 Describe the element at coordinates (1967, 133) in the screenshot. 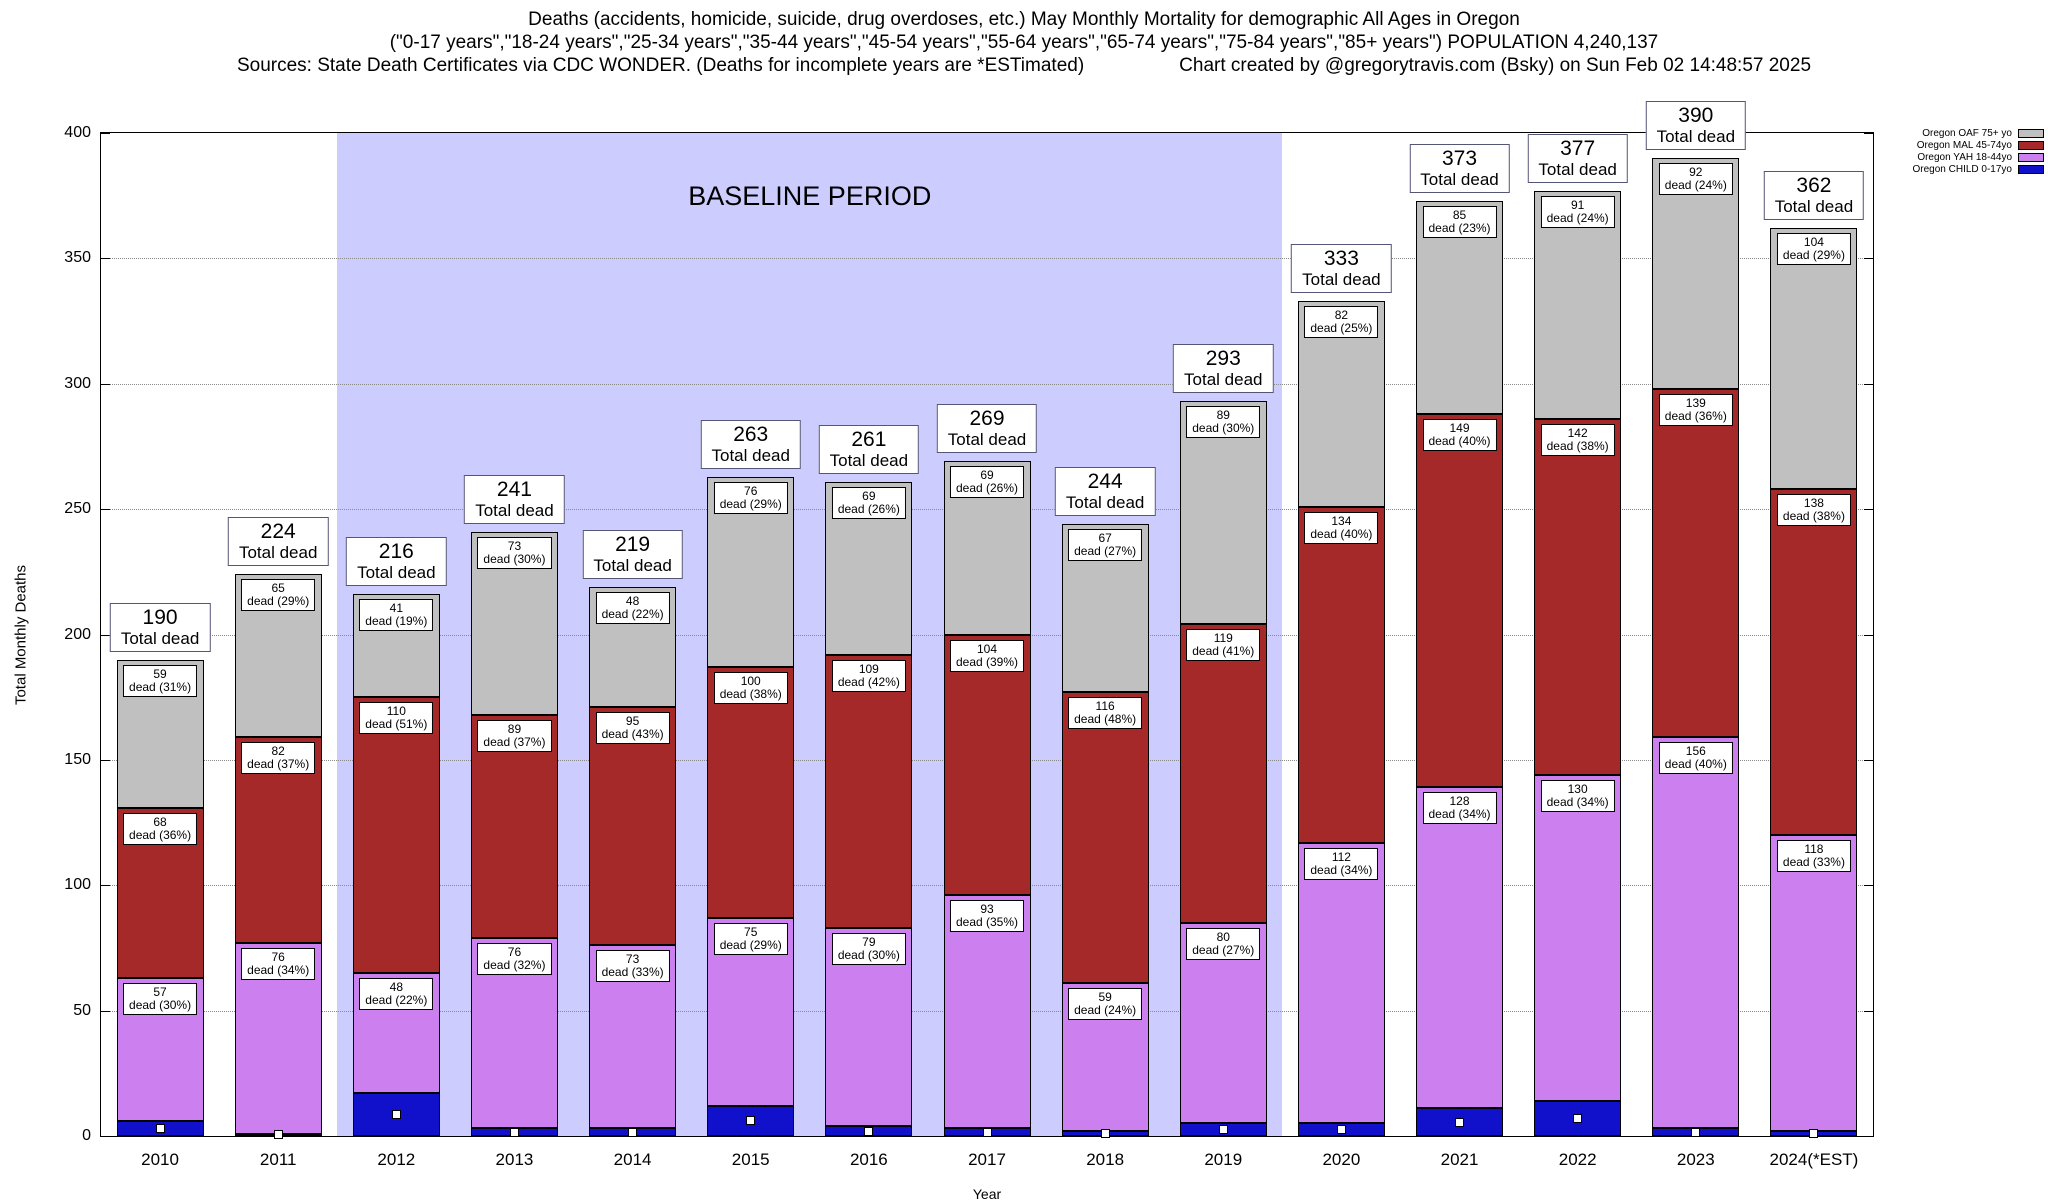

I see `legend-label: Oregon OAF 75+ yo` at that location.